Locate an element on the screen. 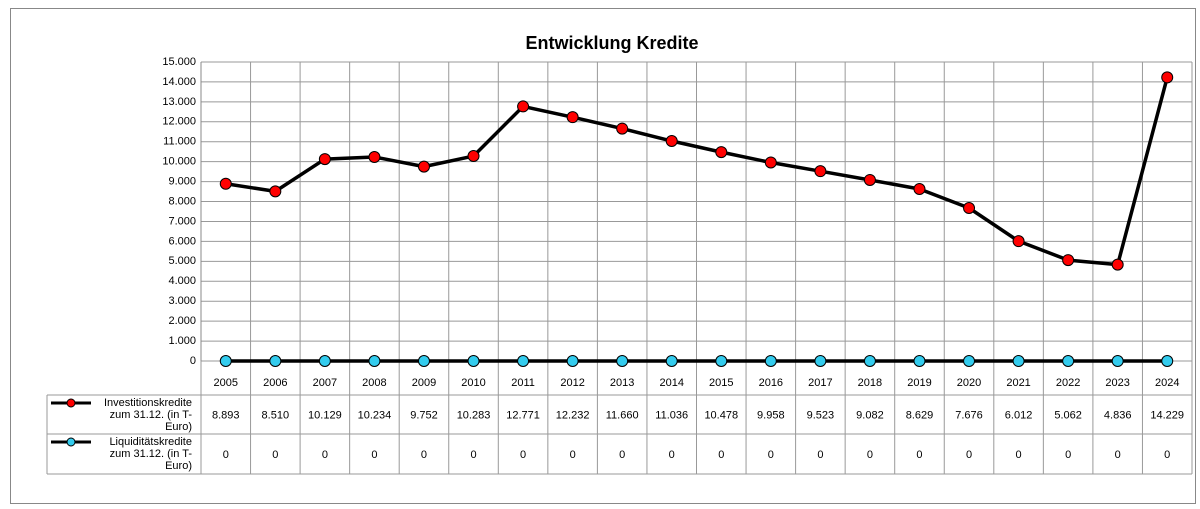 This screenshot has width=1200, height=509. x-tick-label: 2008 is located at coordinates (374, 383).